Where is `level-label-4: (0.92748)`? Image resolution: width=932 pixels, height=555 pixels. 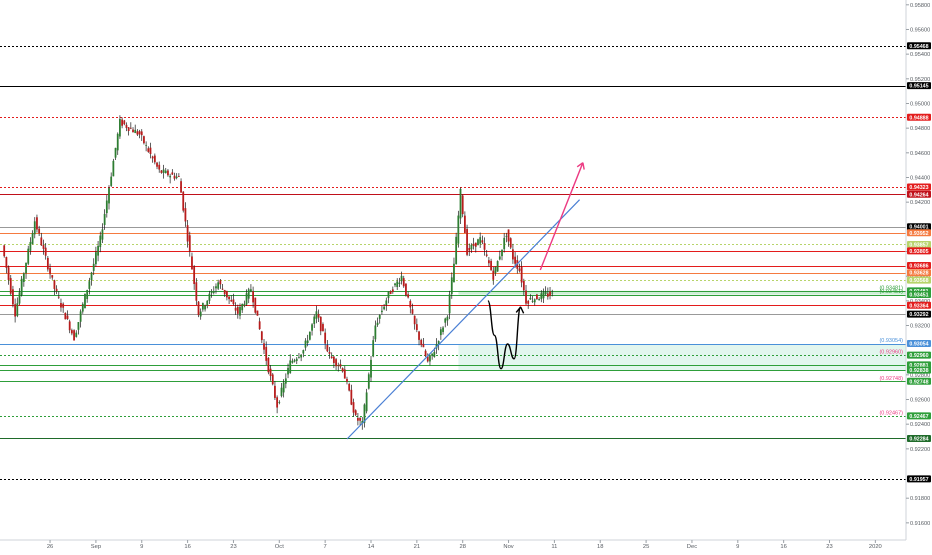
level-label-4: (0.92748) is located at coordinates (891, 379).